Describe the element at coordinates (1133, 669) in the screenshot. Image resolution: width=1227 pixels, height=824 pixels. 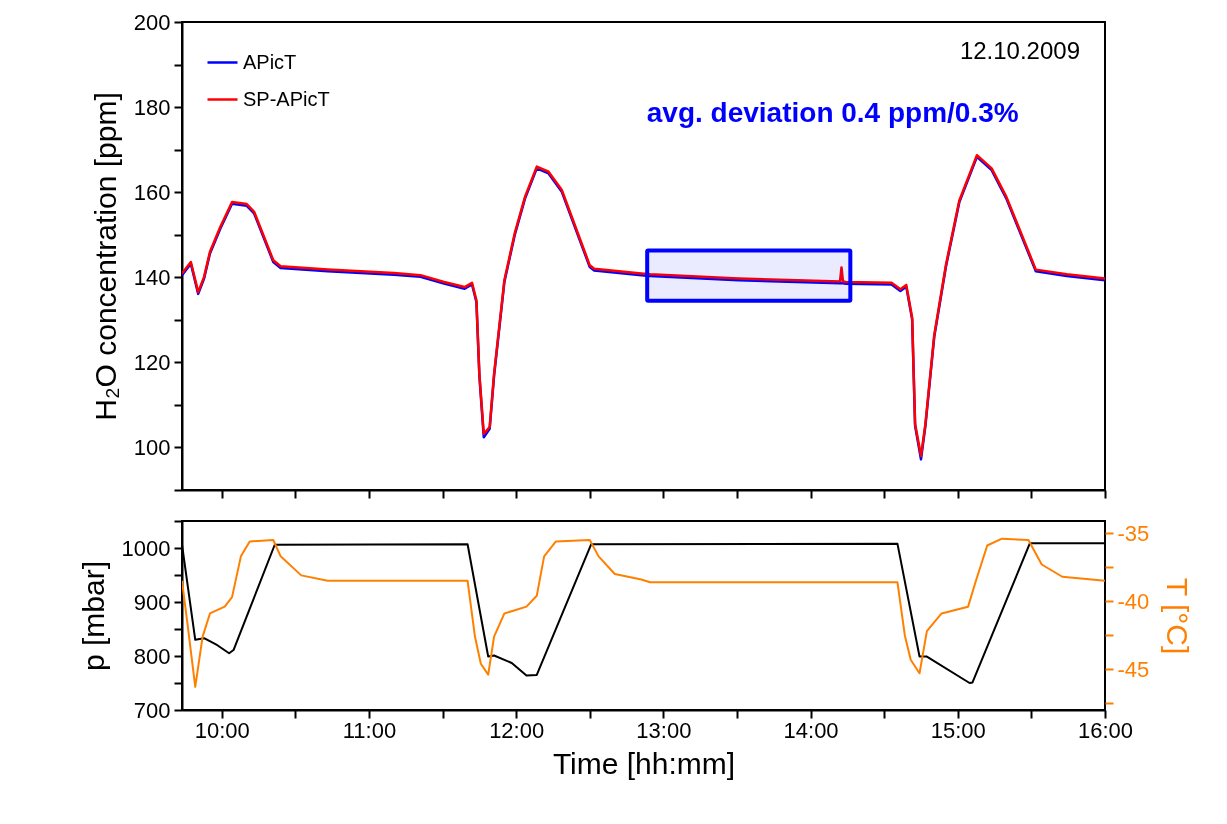
I see `y2-tick-label: -45` at that location.